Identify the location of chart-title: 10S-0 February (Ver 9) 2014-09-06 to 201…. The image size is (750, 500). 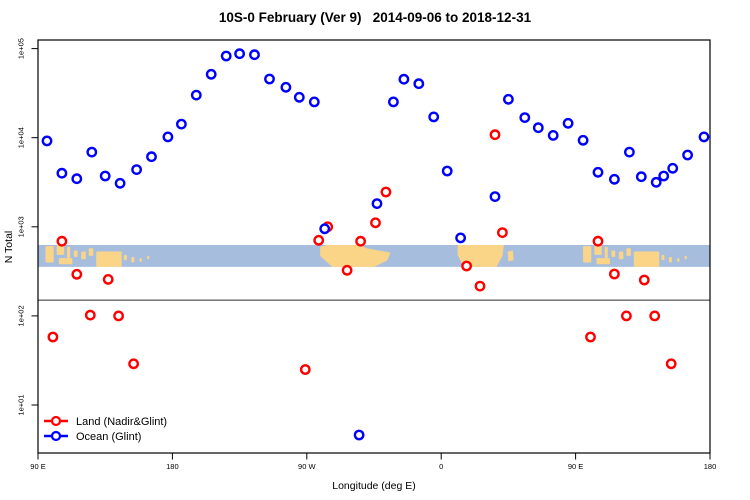
(375, 17).